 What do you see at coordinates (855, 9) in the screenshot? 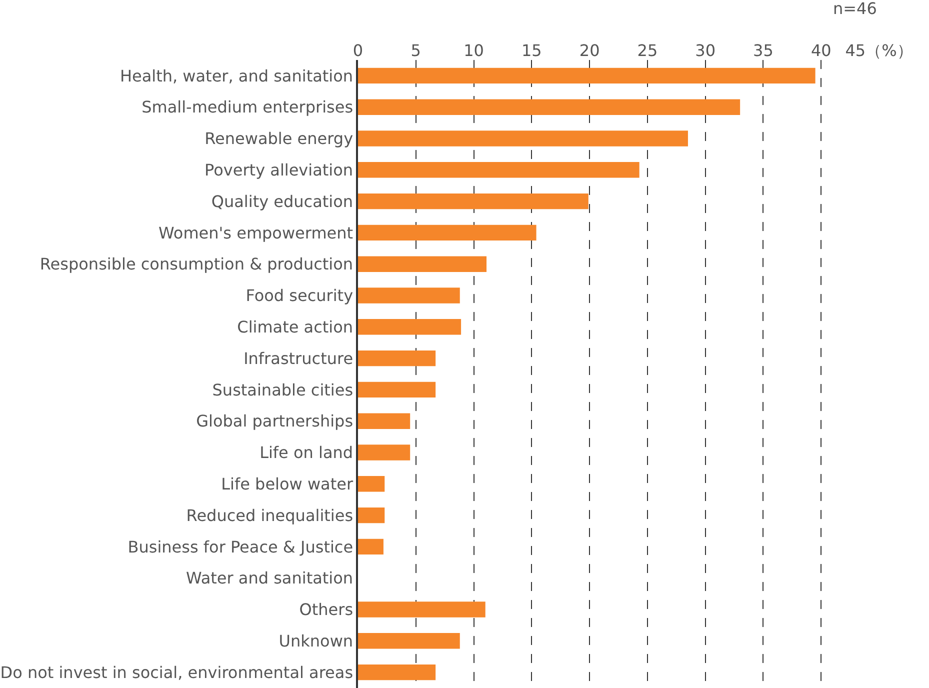
I see `text: n=46` at bounding box center [855, 9].